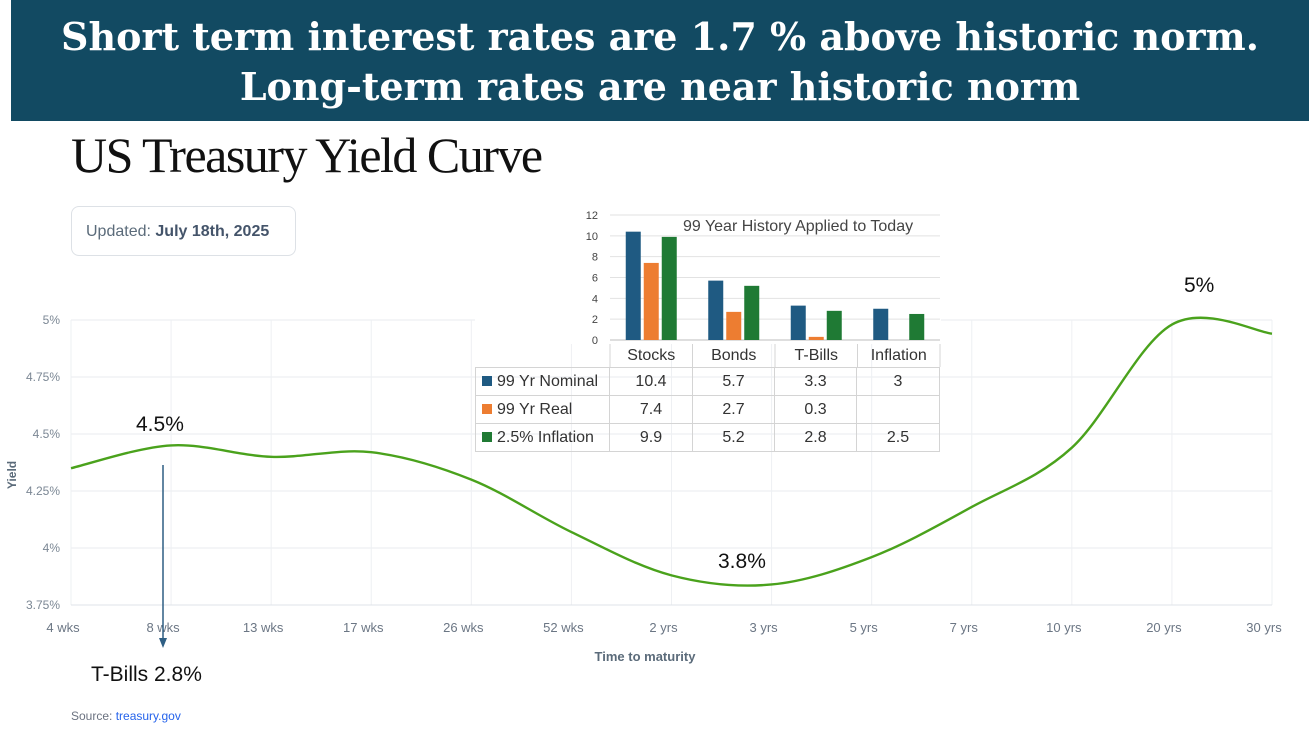  I want to click on legend-entry-inflation: 2.5% Inflation, so click(542, 437).